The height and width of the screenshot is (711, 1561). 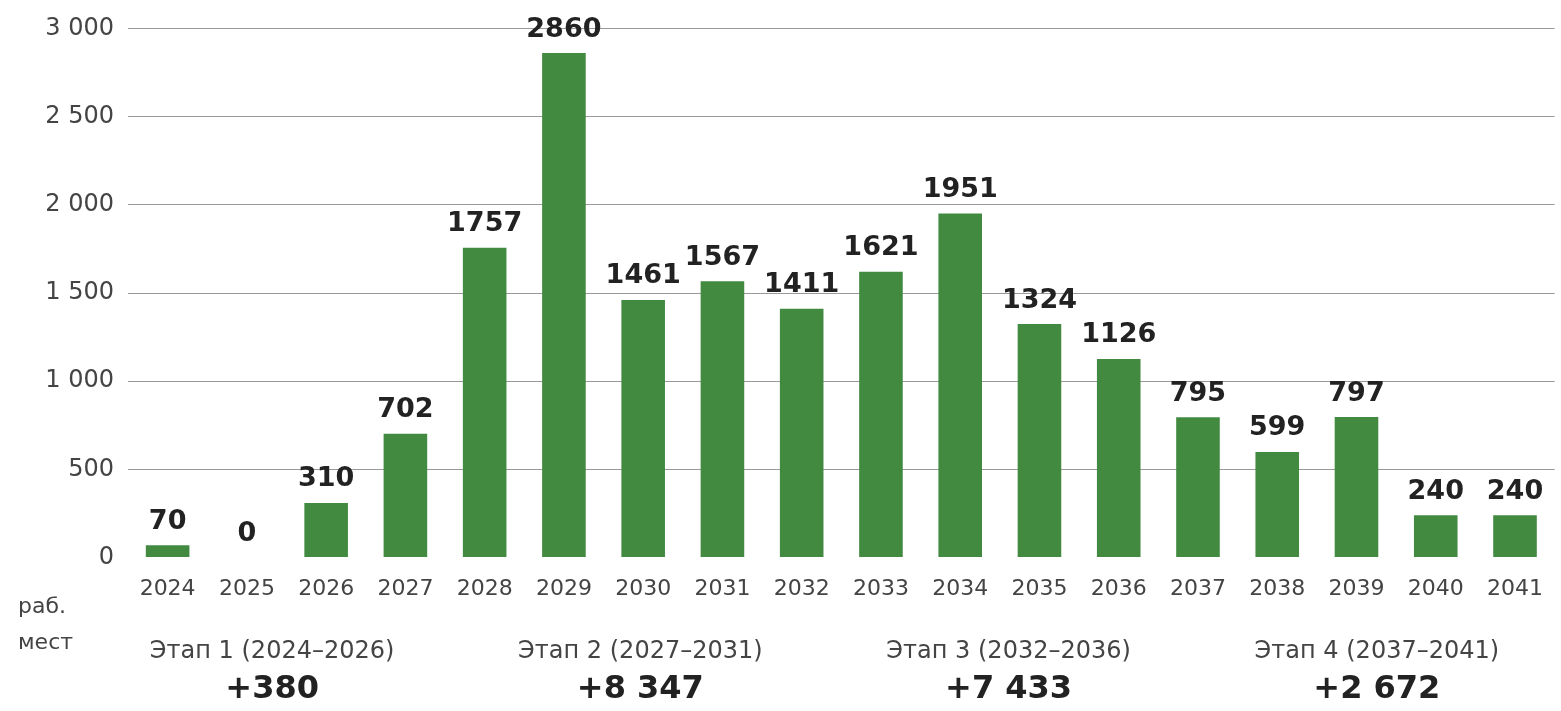 What do you see at coordinates (722, 255) in the screenshot?
I see `data-label: 1567` at bounding box center [722, 255].